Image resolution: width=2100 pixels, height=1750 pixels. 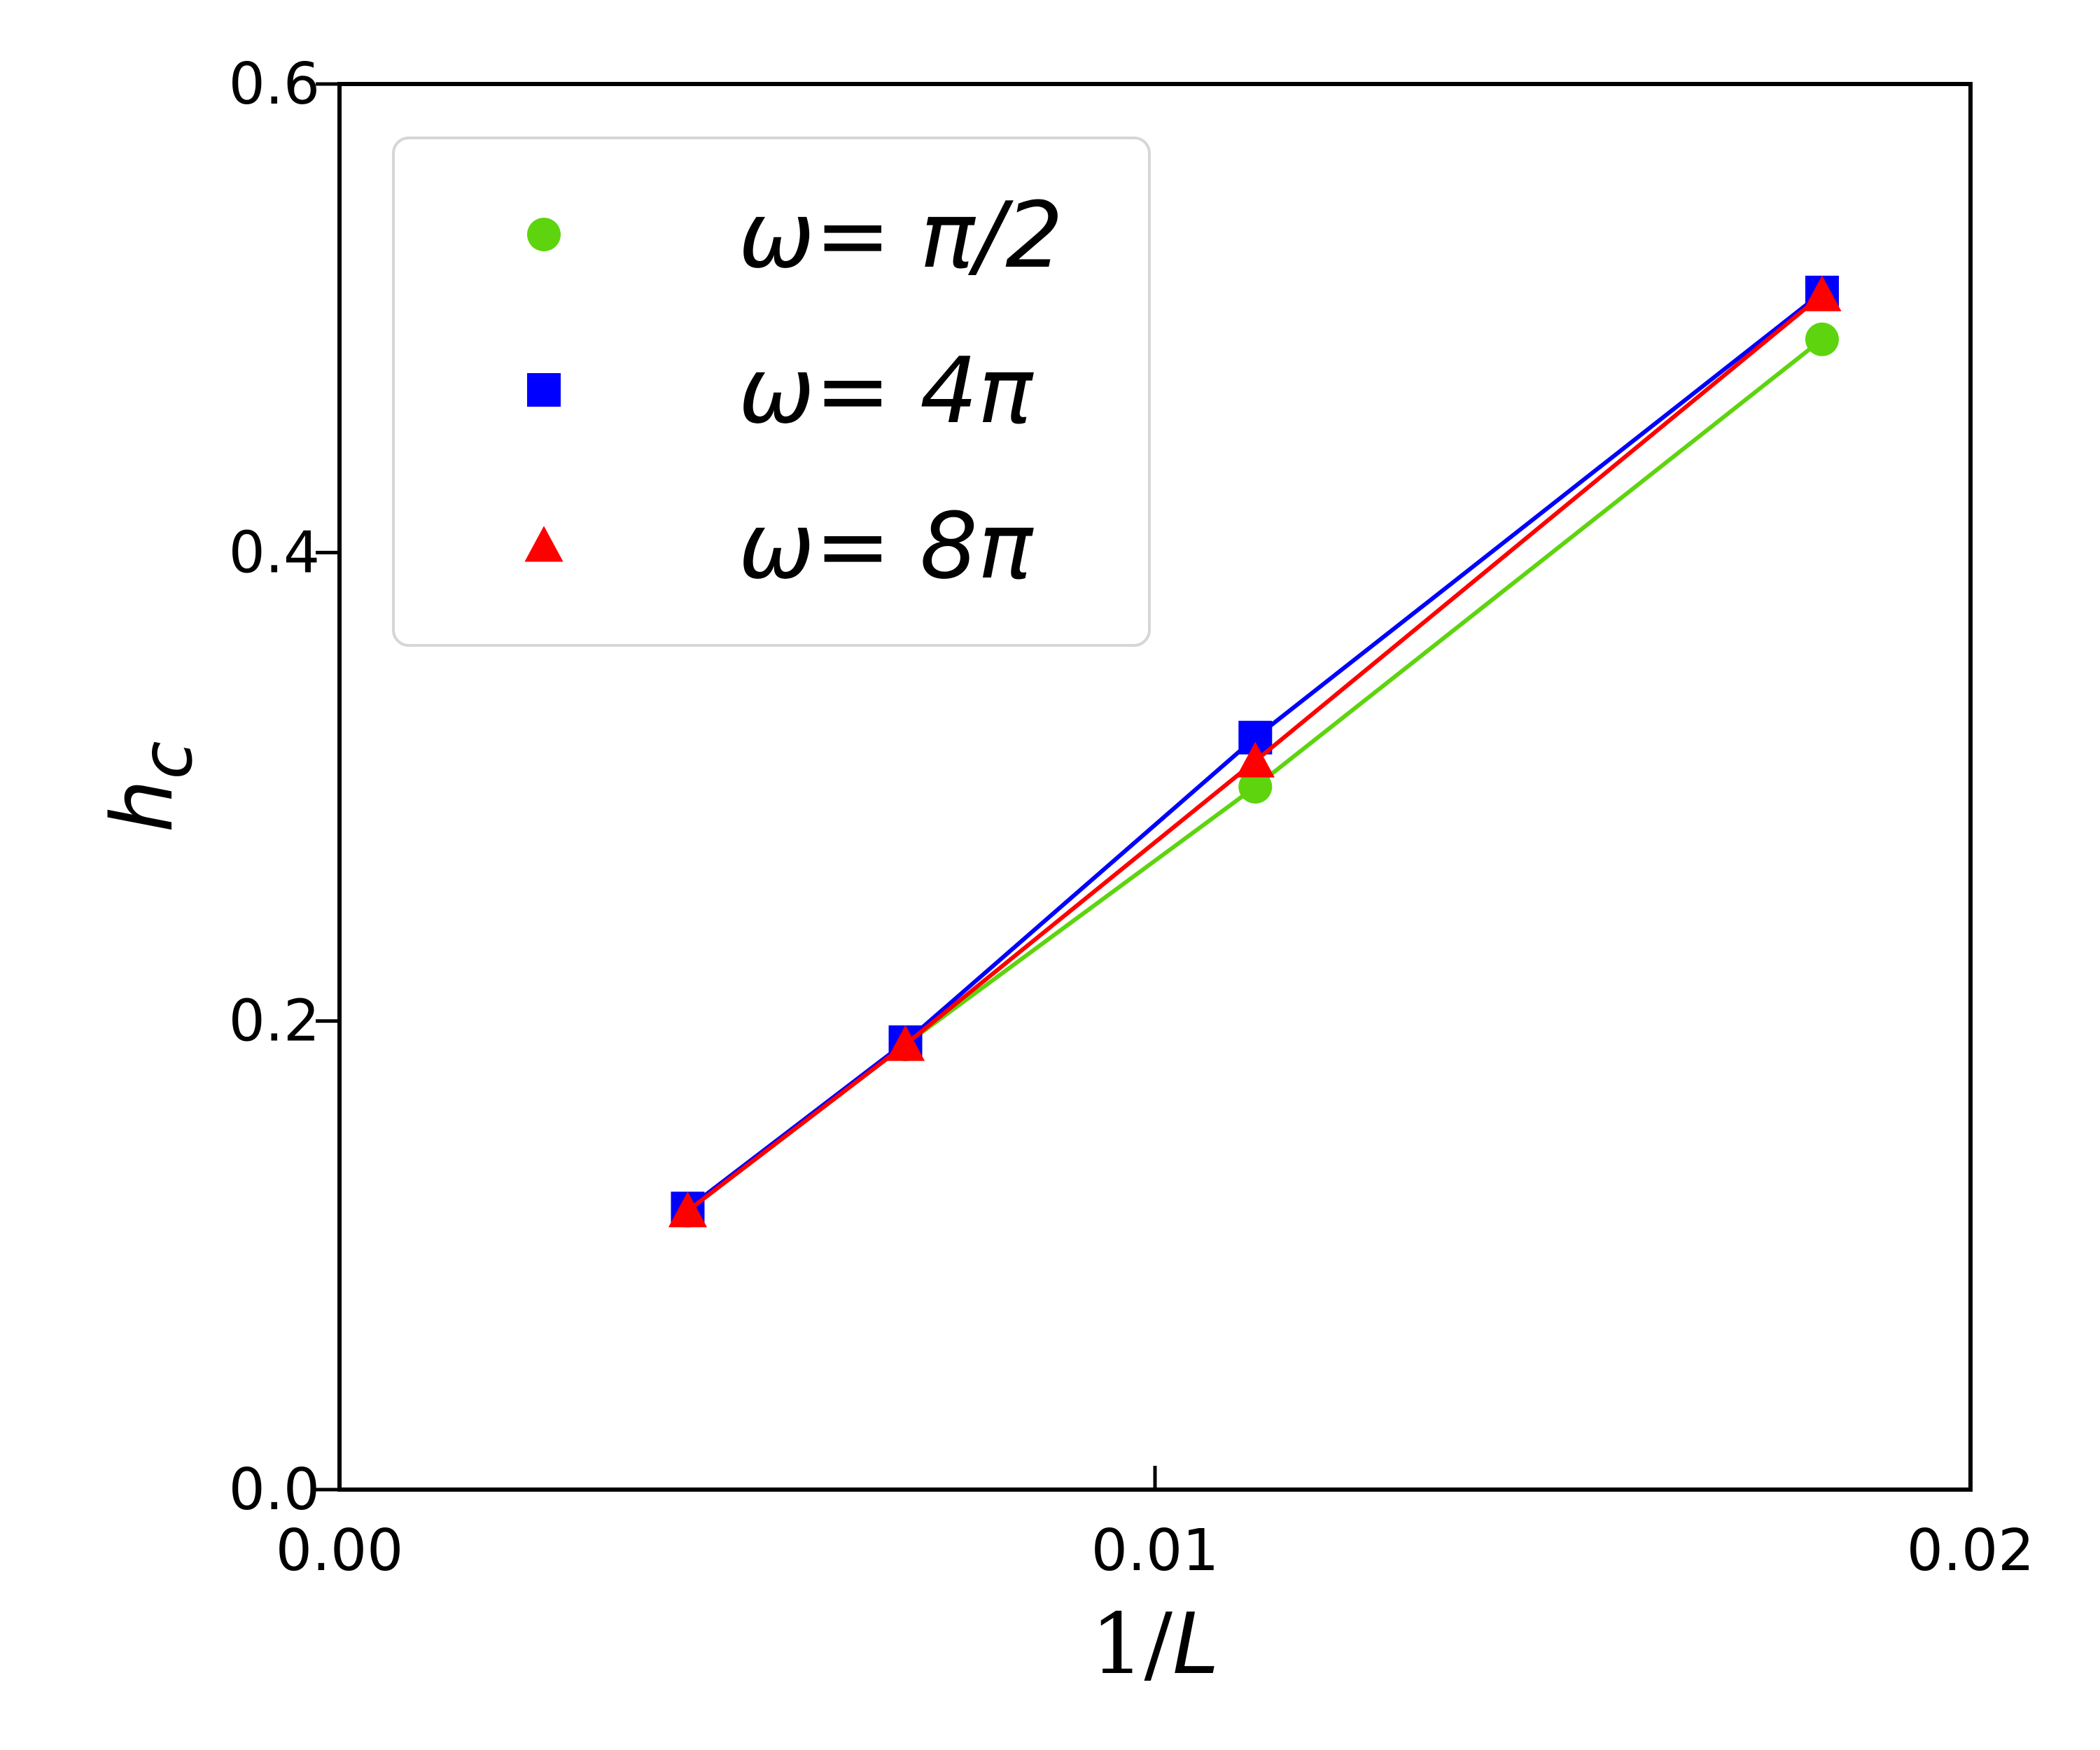 I want to click on legend-entry: ω= 8π, so click(x=779, y=546).